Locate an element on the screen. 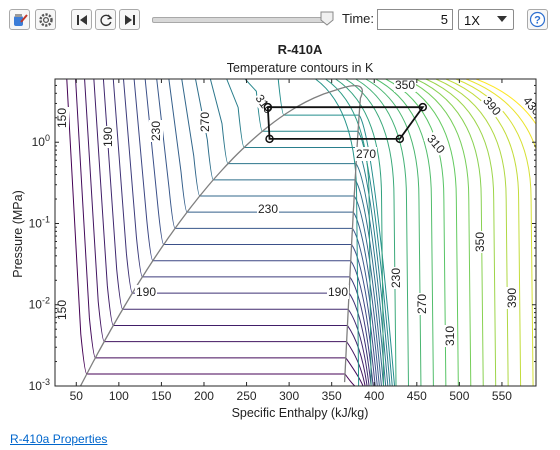 The width and height of the screenshot is (560, 450). refrigerant-icon is located at coordinates (21, 20).